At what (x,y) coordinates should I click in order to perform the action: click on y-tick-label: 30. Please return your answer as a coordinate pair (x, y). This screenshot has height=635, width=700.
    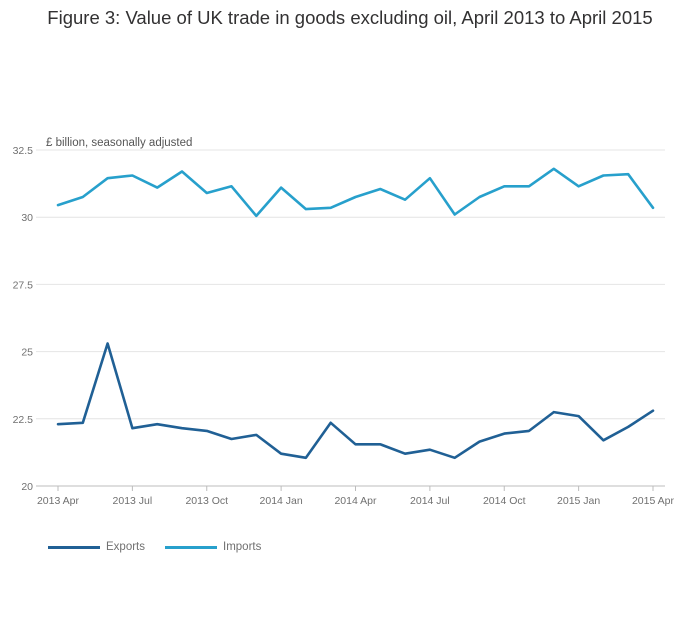
    Looking at the image, I should click on (27, 218).